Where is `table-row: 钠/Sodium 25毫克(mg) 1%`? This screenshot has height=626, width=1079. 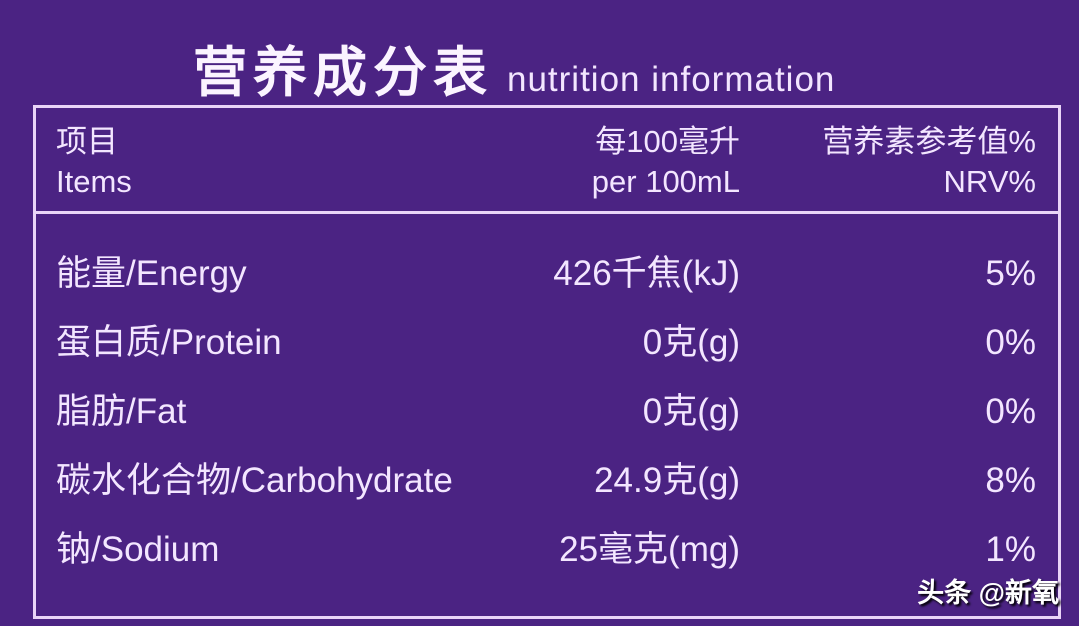 table-row: 钠/Sodium 25毫克(mg) 1% is located at coordinates (547, 550).